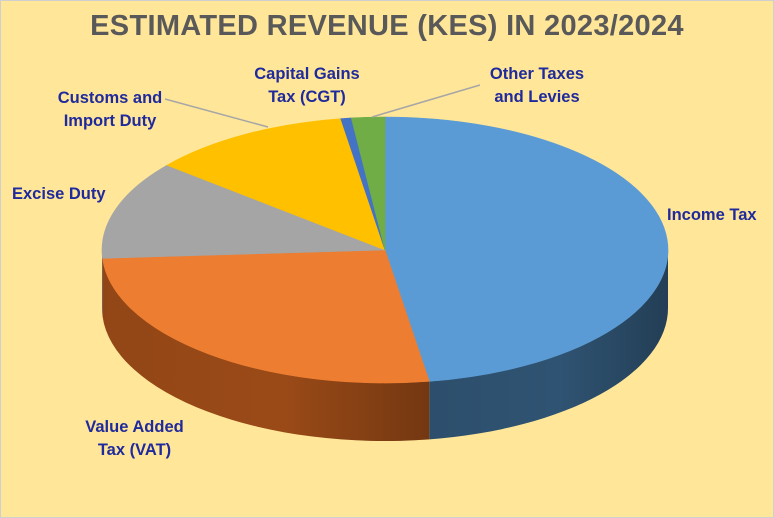  I want to click on slice-value-added-tax-vat, so click(266, 316).